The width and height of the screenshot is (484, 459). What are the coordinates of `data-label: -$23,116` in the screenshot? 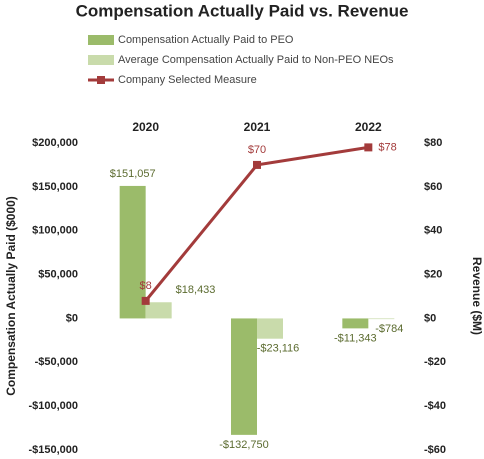 It's located at (278, 349).